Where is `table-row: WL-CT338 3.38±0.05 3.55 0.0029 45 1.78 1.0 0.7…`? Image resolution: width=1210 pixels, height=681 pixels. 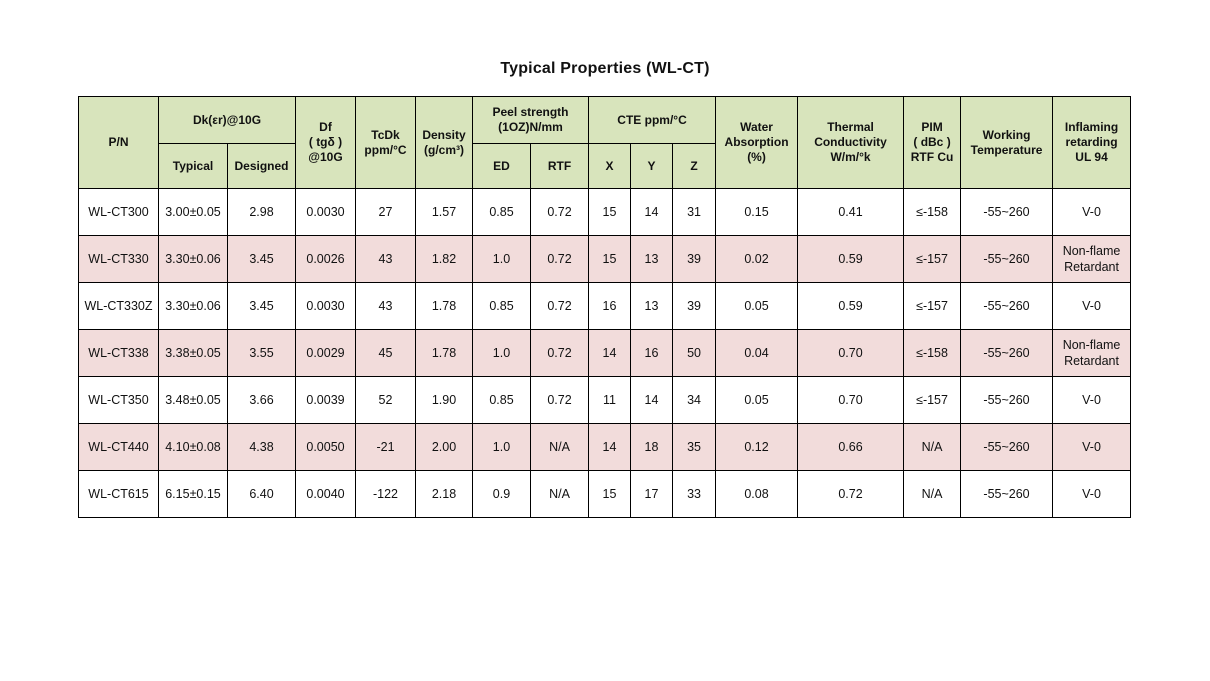 table-row: WL-CT338 3.38±0.05 3.55 0.0029 45 1.78 1.0 0.7… is located at coordinates (605, 353).